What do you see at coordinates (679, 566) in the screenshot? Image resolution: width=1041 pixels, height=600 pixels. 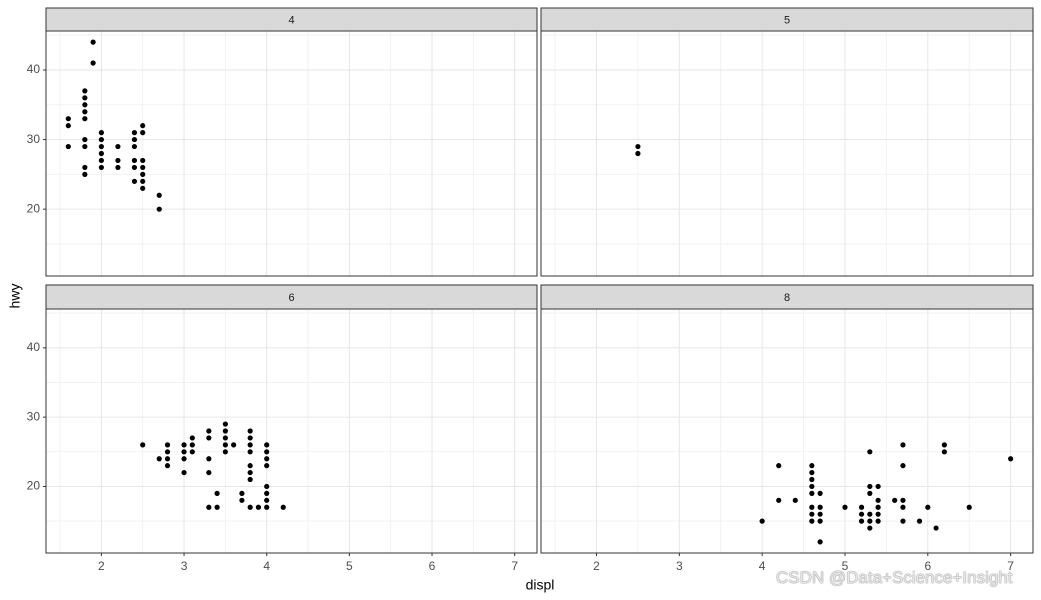 I see `x-tick-label: 3` at bounding box center [679, 566].